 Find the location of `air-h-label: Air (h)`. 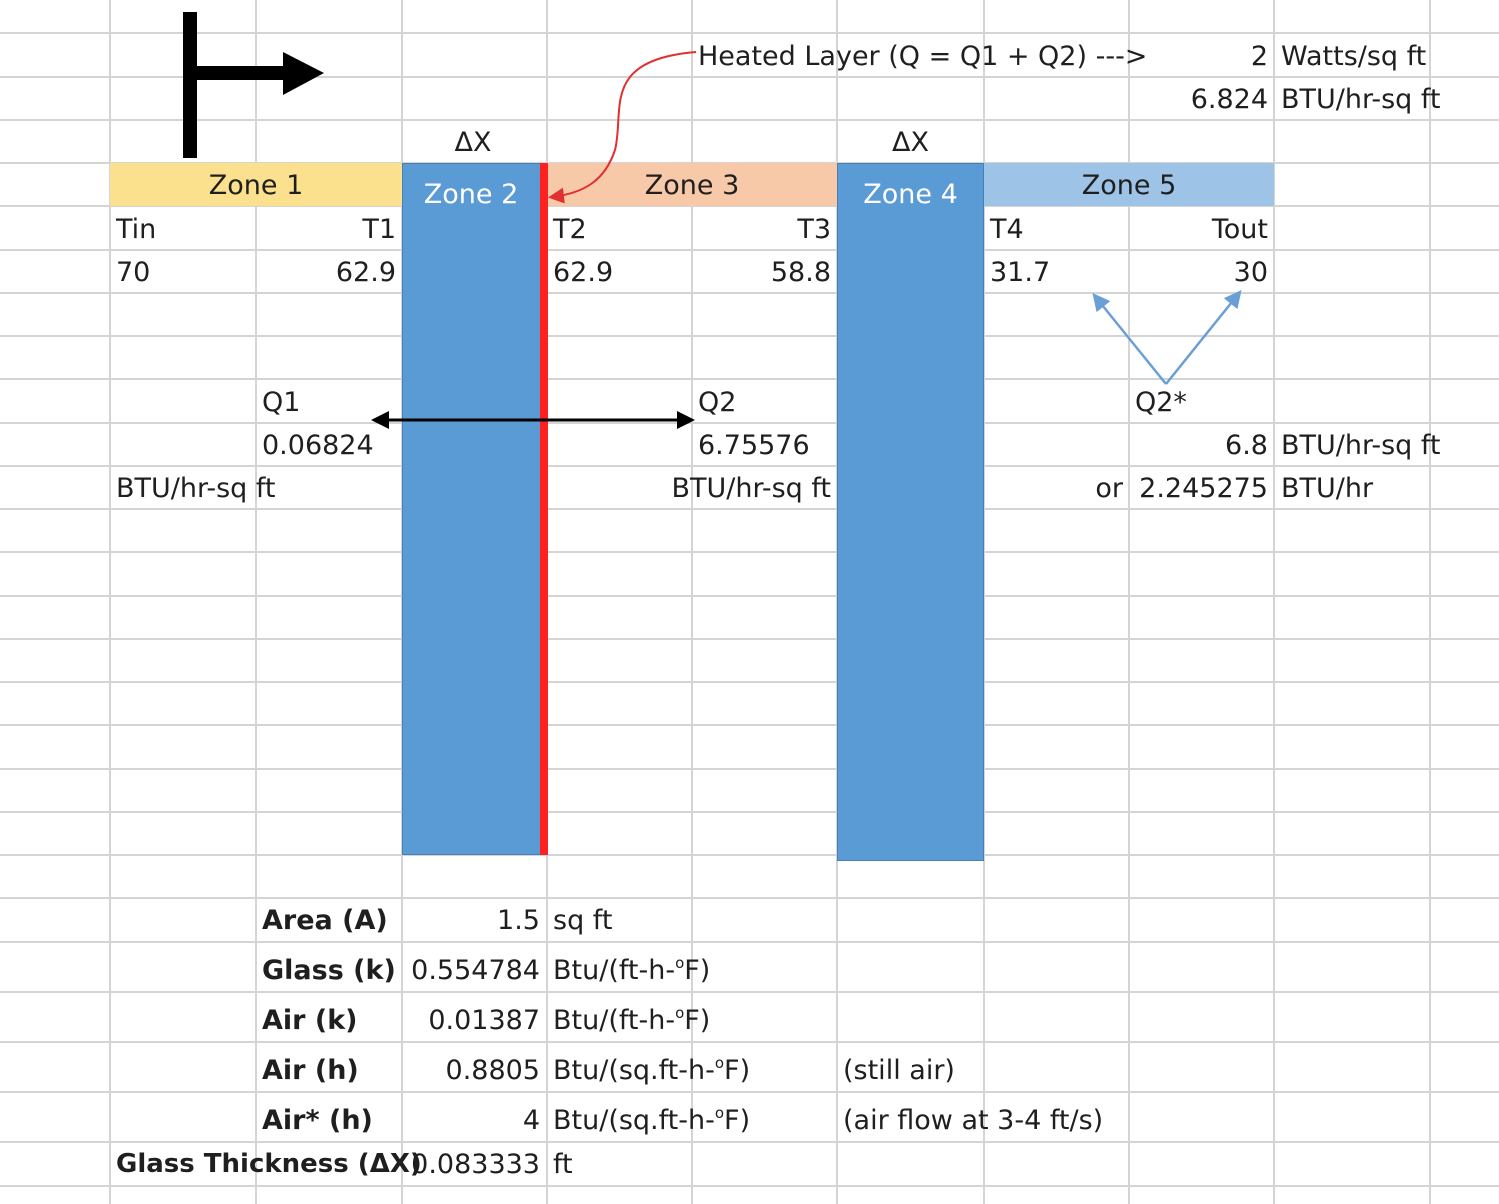

air-h-label: Air (h) is located at coordinates (310, 1070).